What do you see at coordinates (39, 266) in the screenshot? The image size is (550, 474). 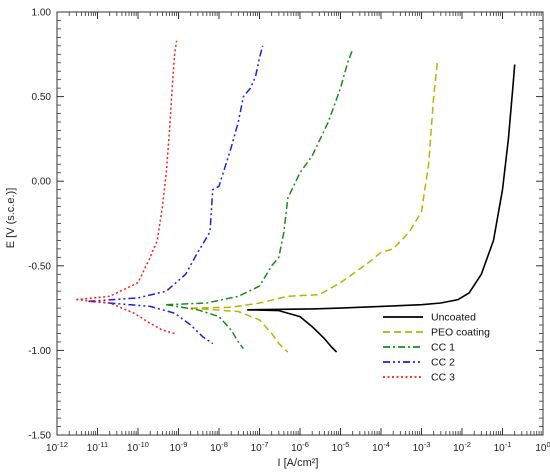 I see `y-tick-label: -0.50` at bounding box center [39, 266].